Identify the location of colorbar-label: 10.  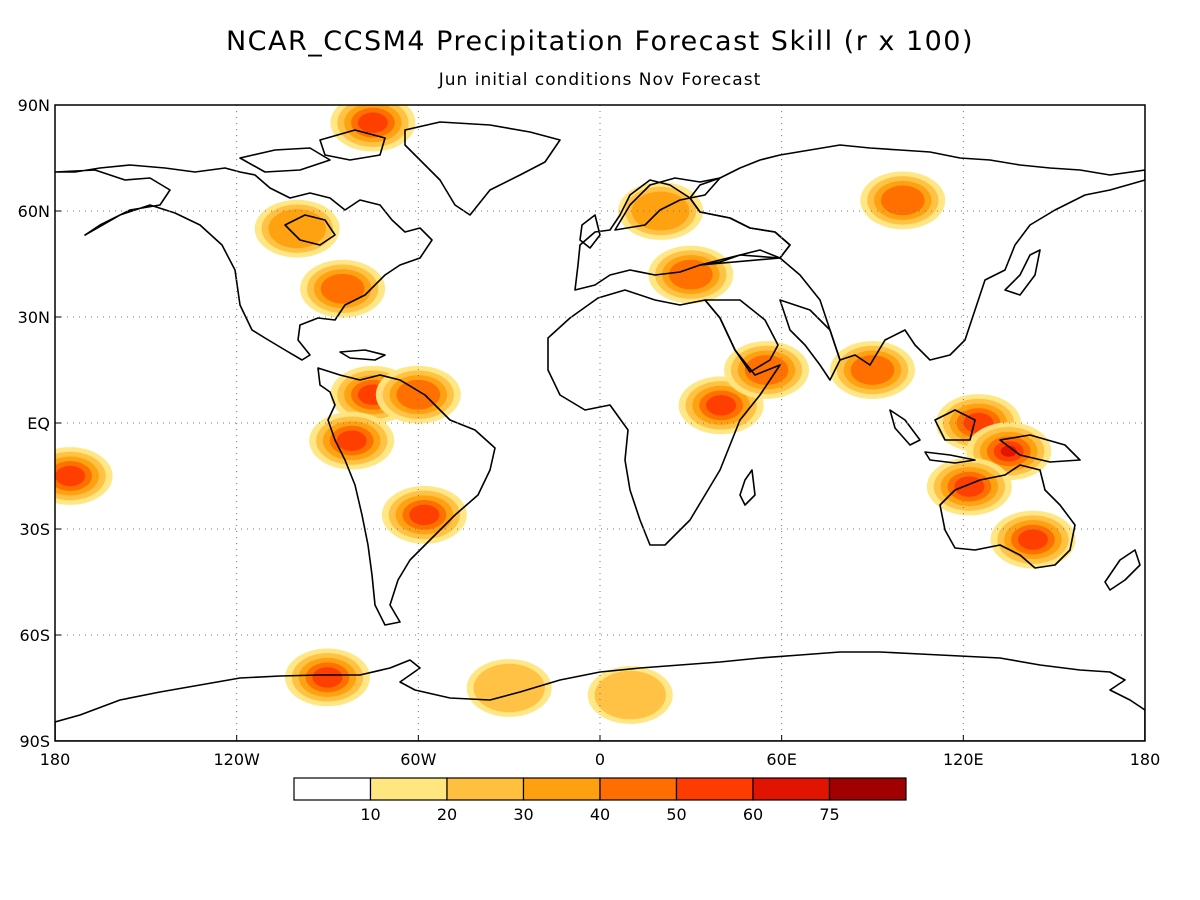
(370, 814).